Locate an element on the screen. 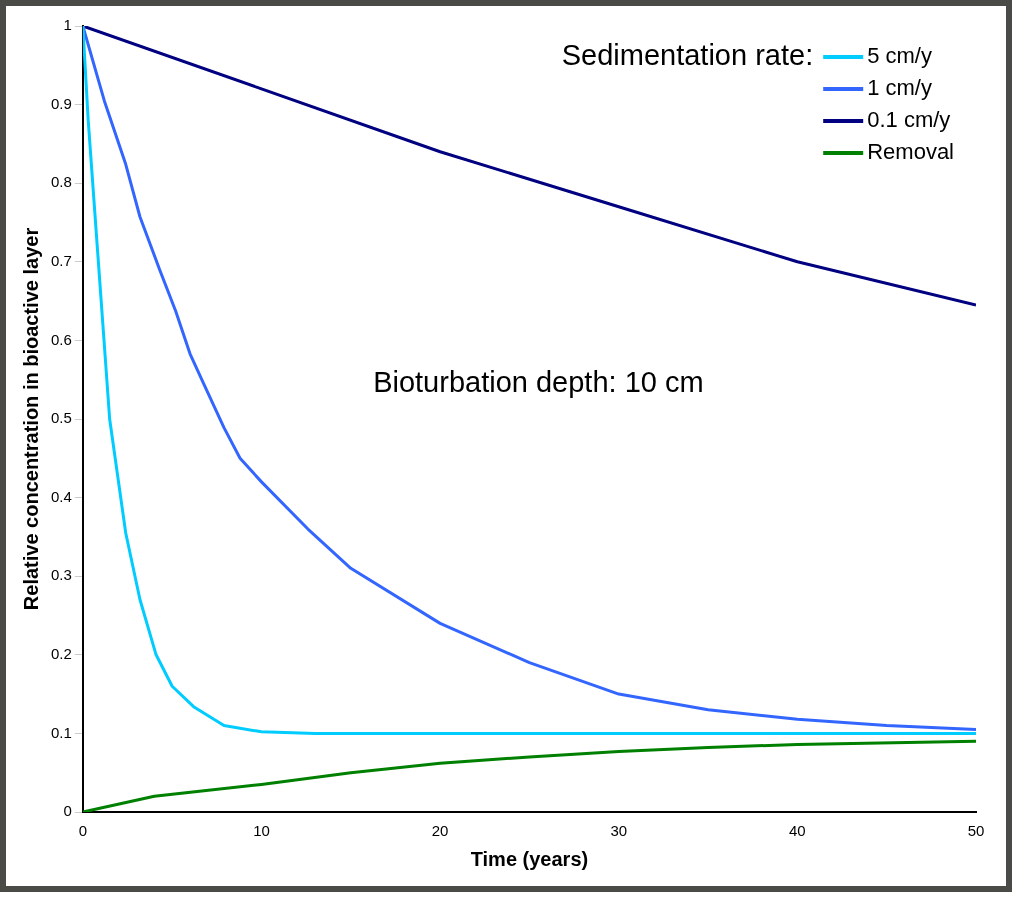  legend-label: Removal is located at coordinates (910, 152).